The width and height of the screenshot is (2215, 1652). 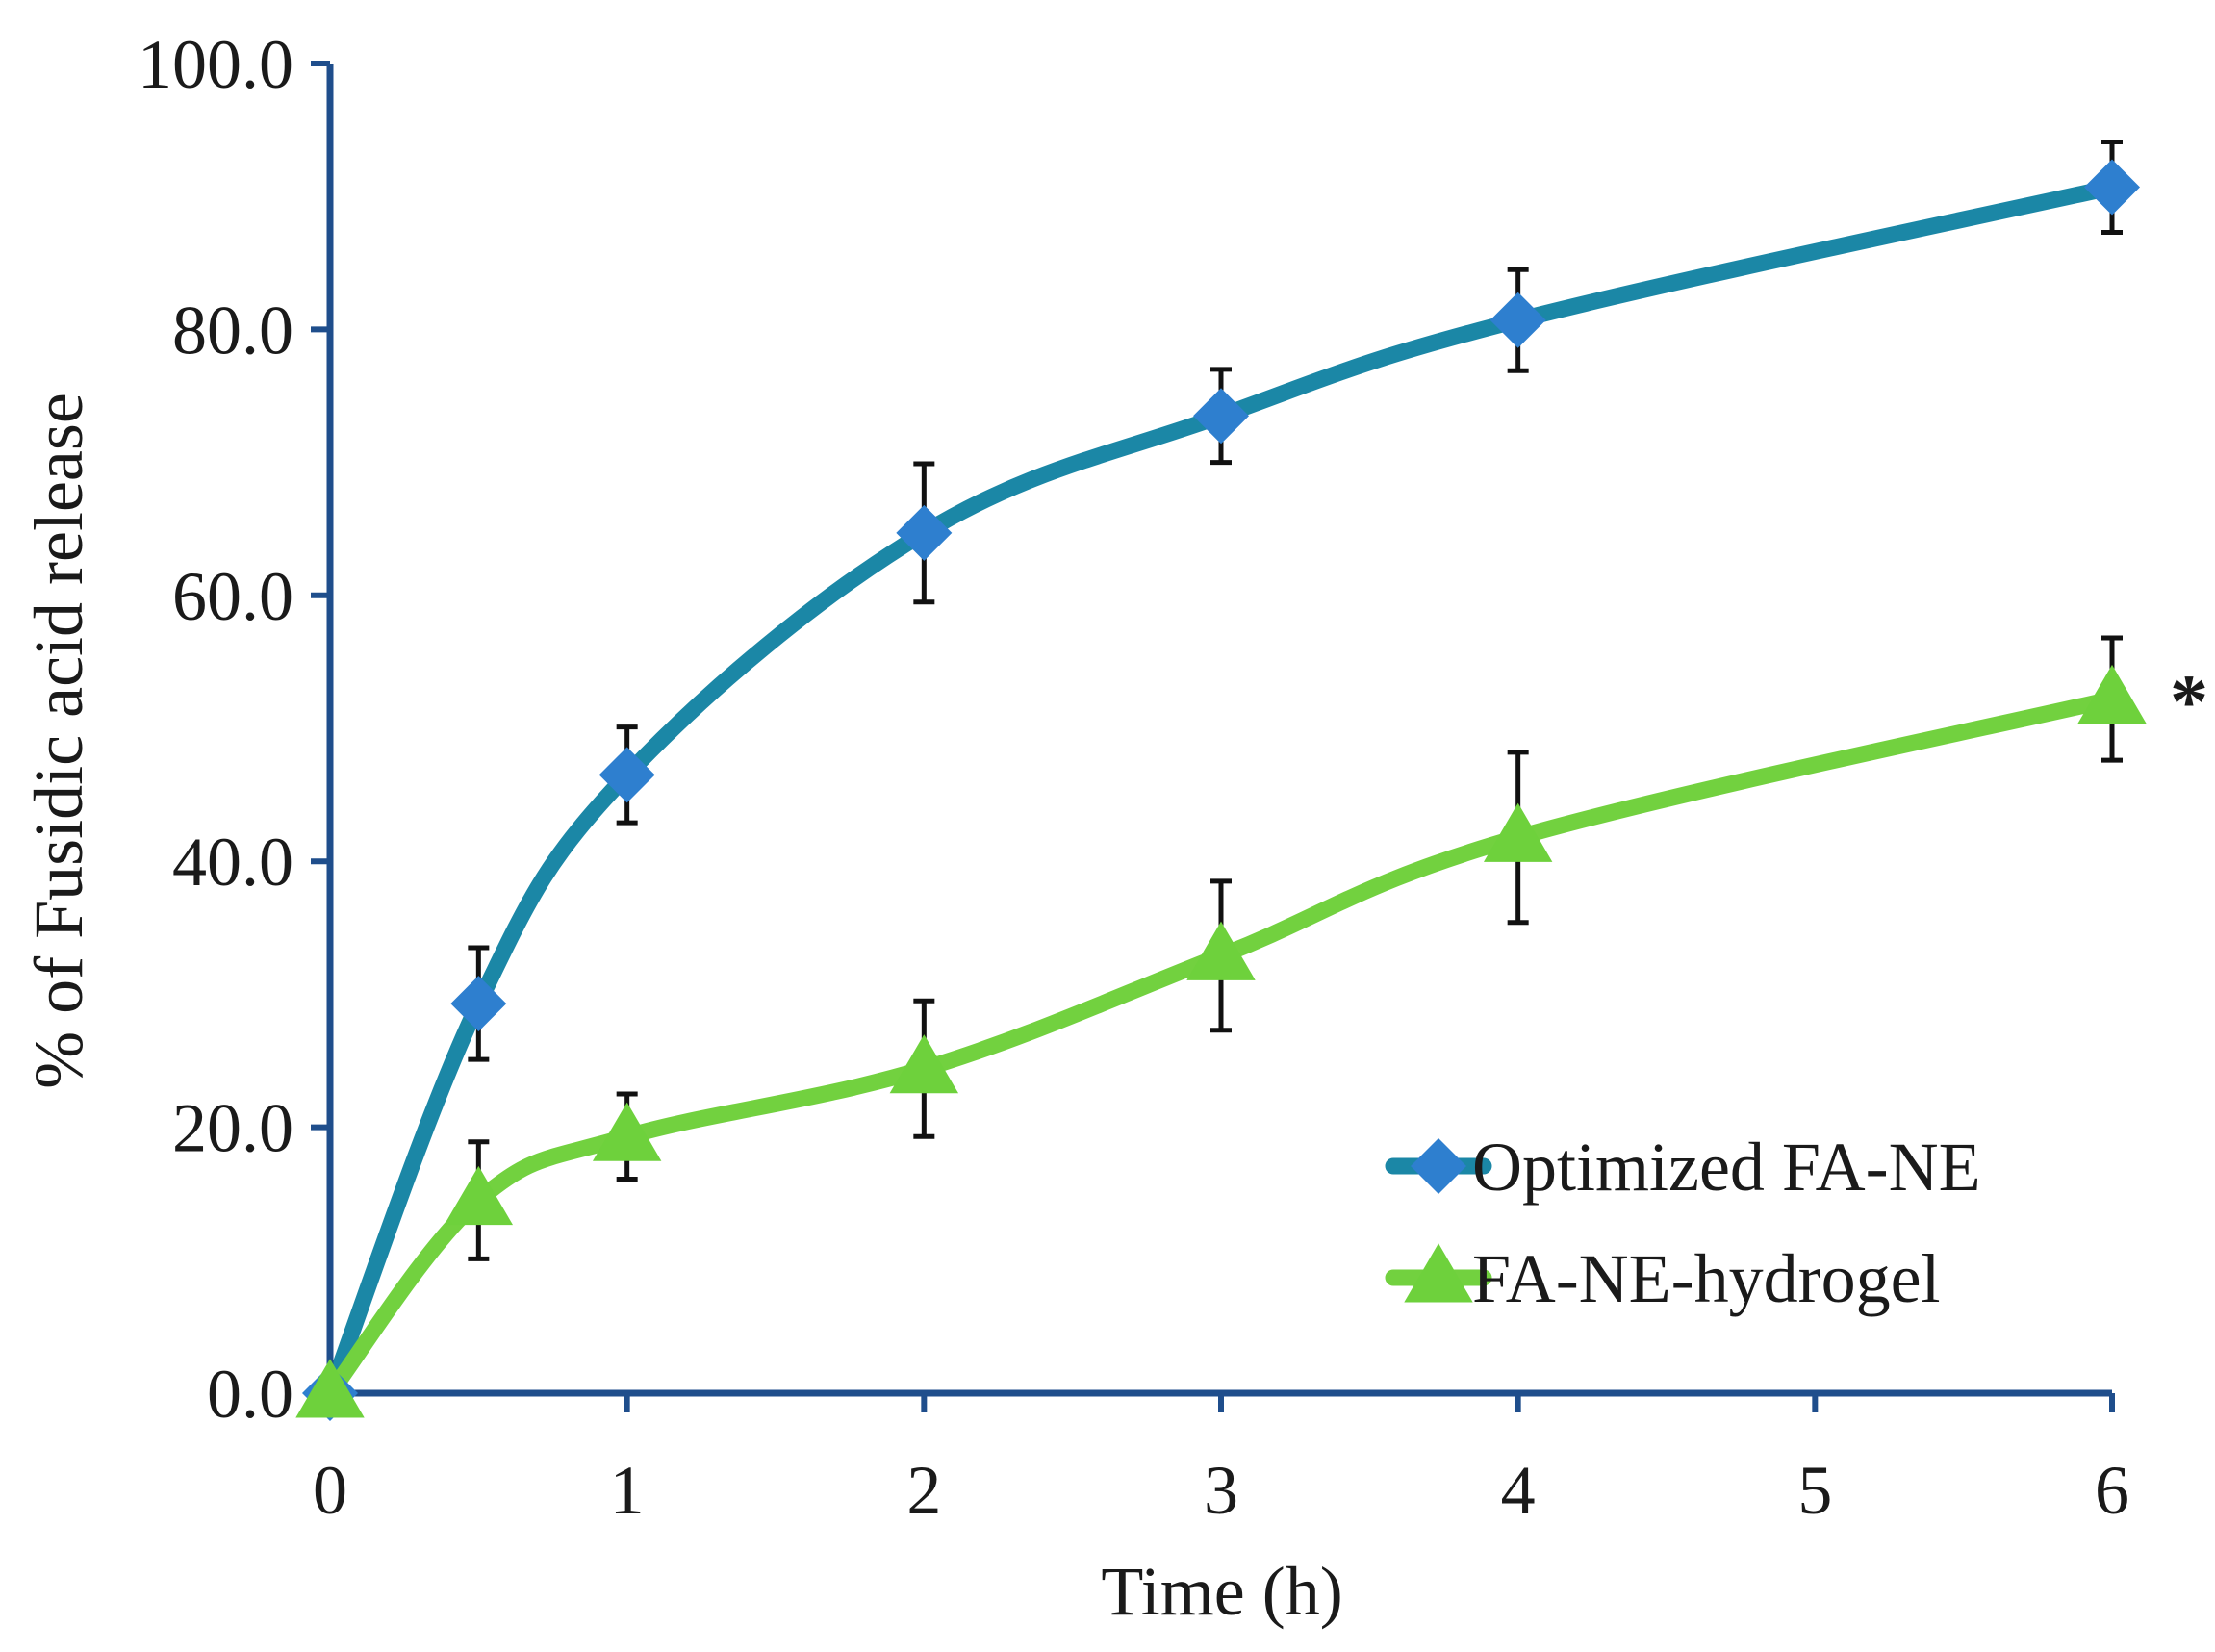 I want to click on x-axis-title: Time (h), so click(x=1222, y=1591).